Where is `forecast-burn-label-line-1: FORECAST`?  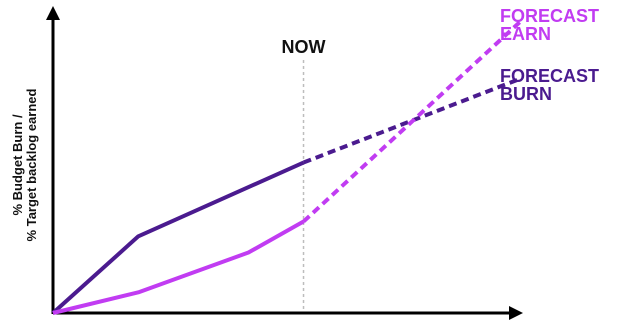 forecast-burn-label-line-1: FORECAST is located at coordinates (549, 76).